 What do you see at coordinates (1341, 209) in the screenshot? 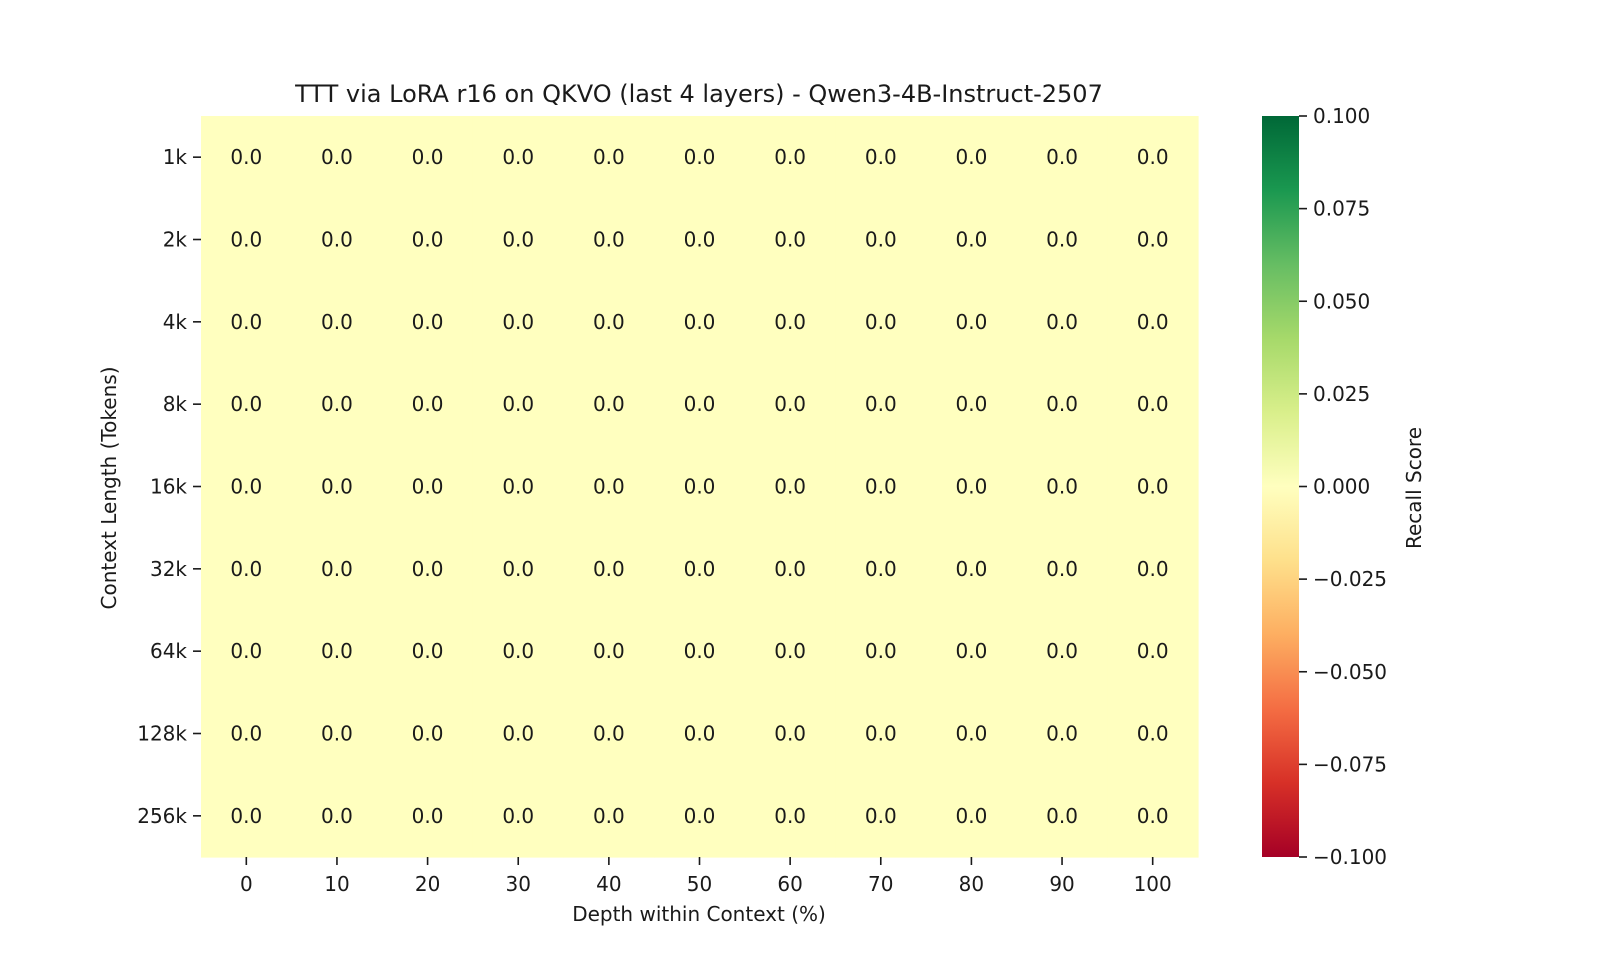
I see `colorbar-tick-label: 0.075` at bounding box center [1341, 209].